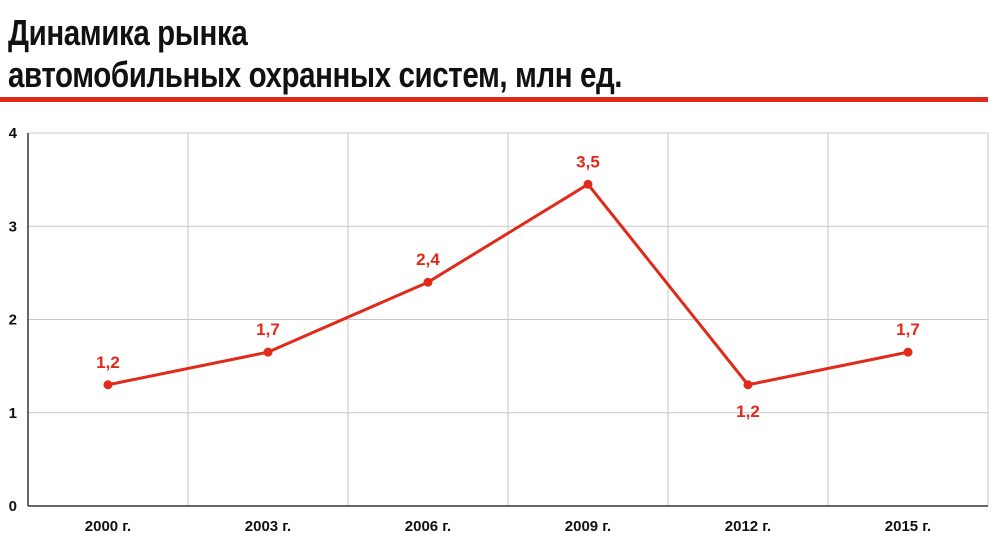 The width and height of the screenshot is (1000, 559). Describe the element at coordinates (428, 526) in the screenshot. I see `x-tick-label: 2006 г.` at that location.